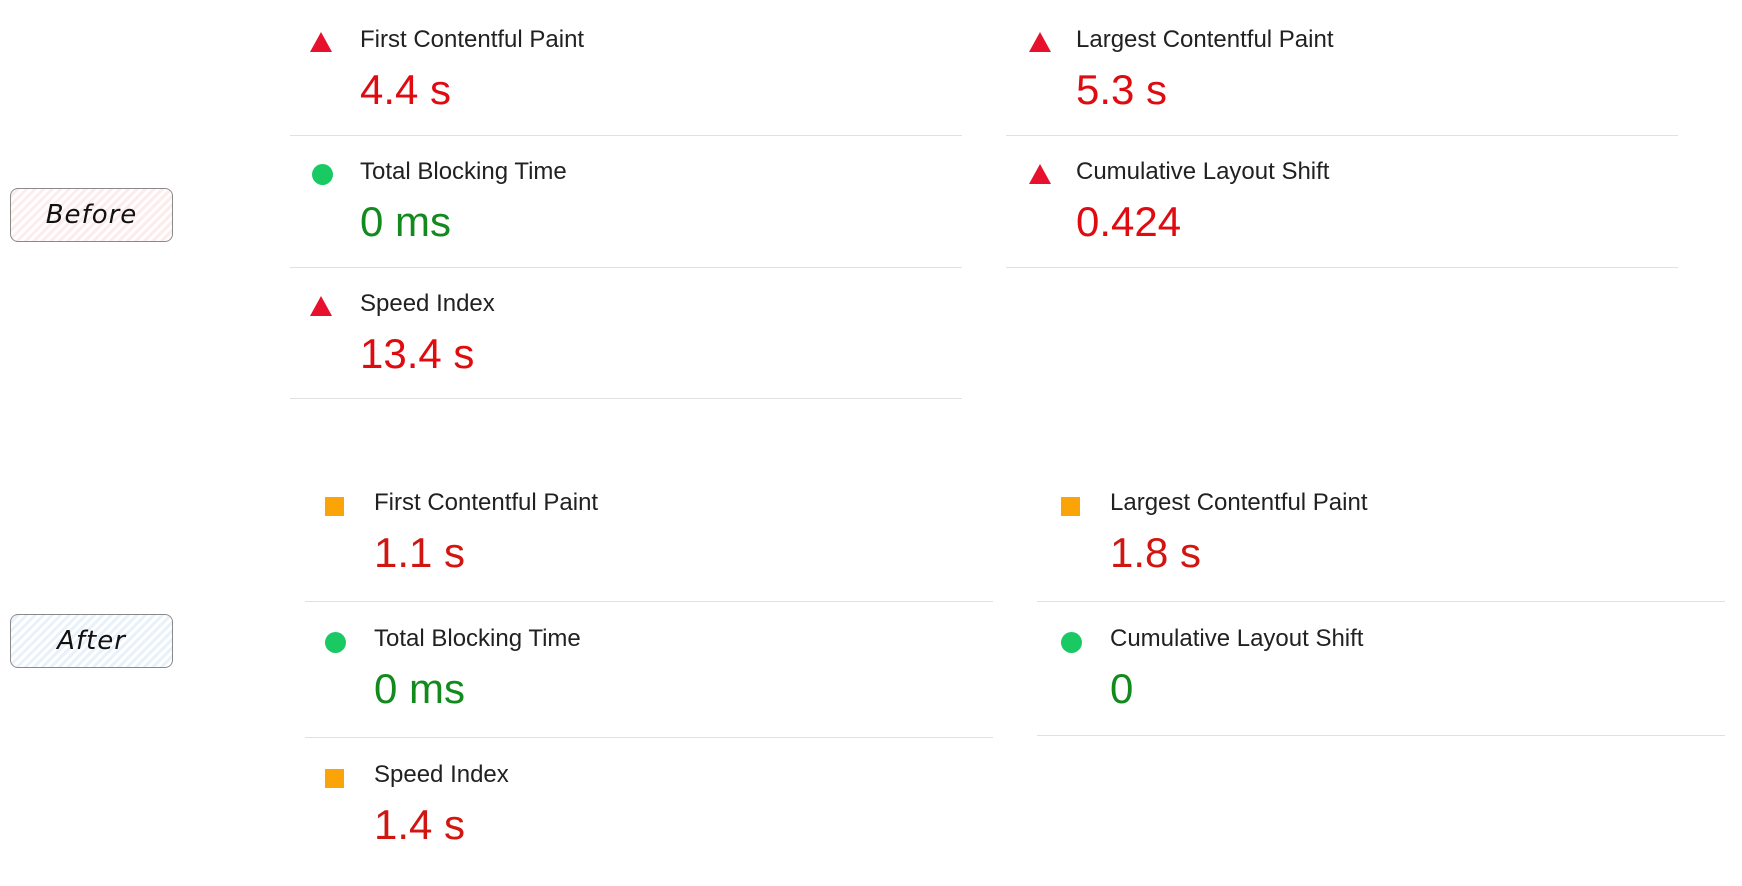  I want to click on before-metric-total-blocking-time: Total Blocking Time 0 ms, so click(626, 213).